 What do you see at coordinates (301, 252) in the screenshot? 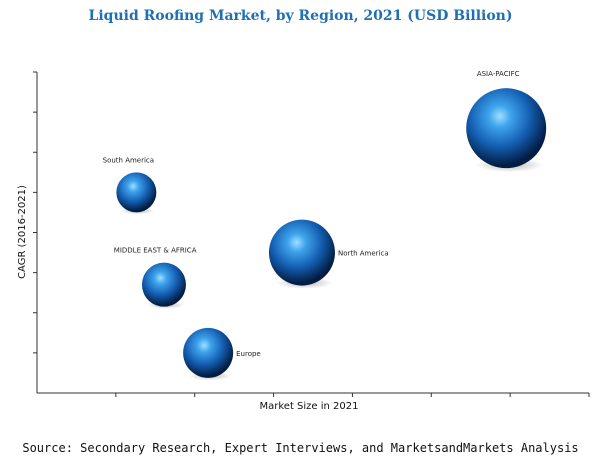
I see `bubble-north-america` at bounding box center [301, 252].